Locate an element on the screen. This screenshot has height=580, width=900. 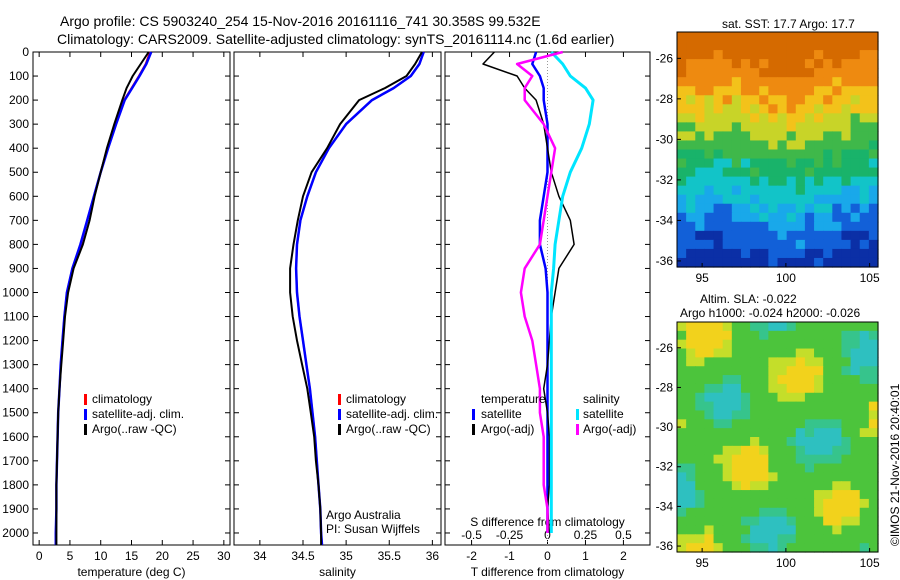
y-tick-label: -32 is located at coordinates (665, 180).